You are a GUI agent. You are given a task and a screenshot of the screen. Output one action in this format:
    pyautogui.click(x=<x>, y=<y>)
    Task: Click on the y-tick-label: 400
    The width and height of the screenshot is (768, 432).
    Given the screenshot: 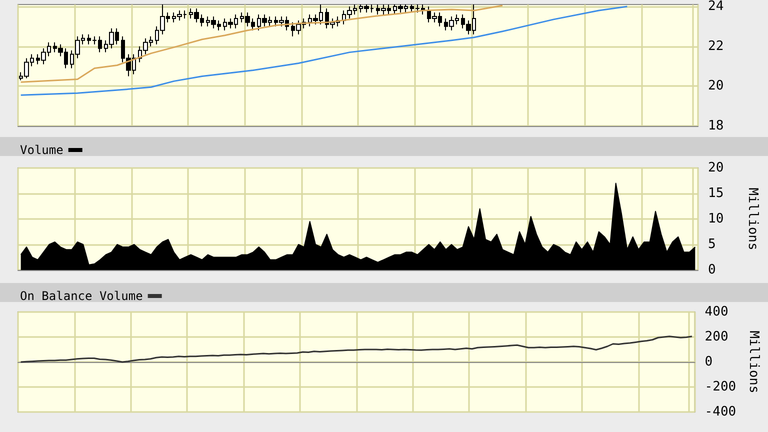 What is the action you would take?
    pyautogui.click(x=716, y=312)
    